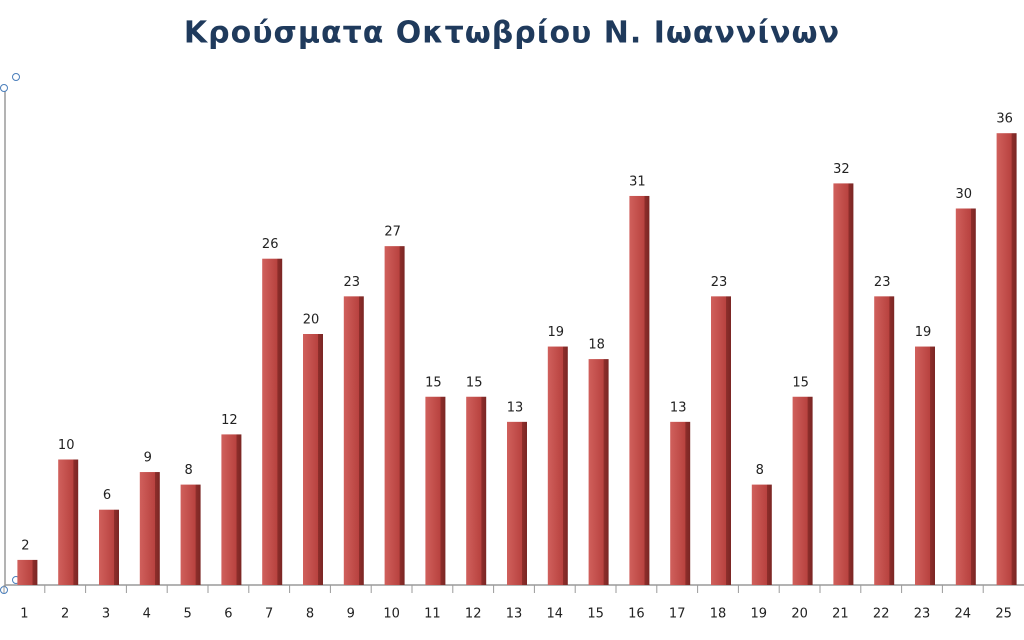  What do you see at coordinates (66, 445) in the screenshot?
I see `value-label: 10` at bounding box center [66, 445].